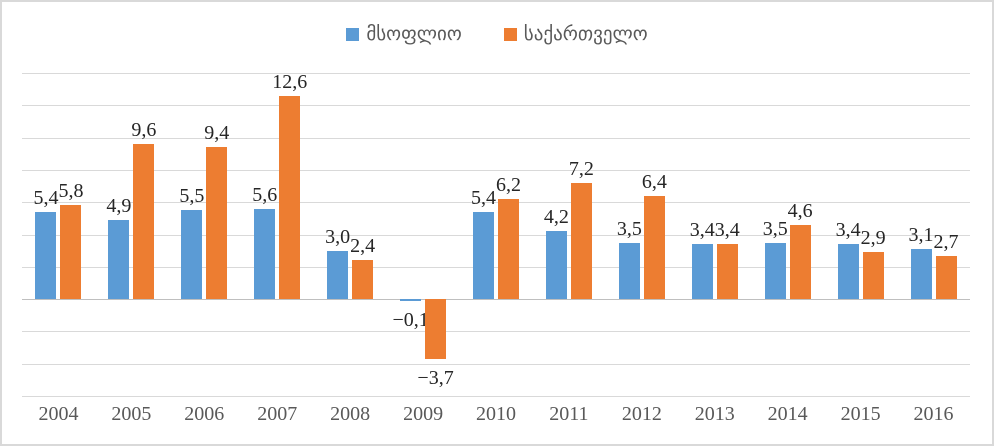 The image size is (994, 446). Describe the element at coordinates (641, 414) in the screenshot. I see `x-axis-label-2012: 2012` at that location.